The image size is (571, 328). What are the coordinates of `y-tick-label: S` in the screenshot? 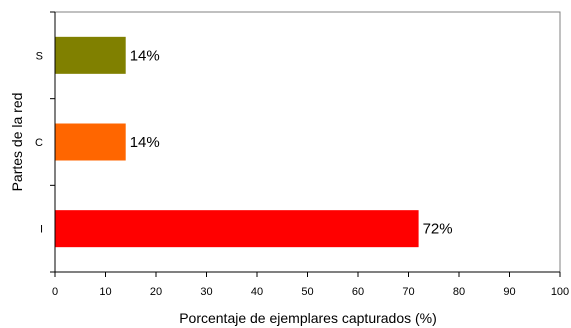 It's located at (39, 56).